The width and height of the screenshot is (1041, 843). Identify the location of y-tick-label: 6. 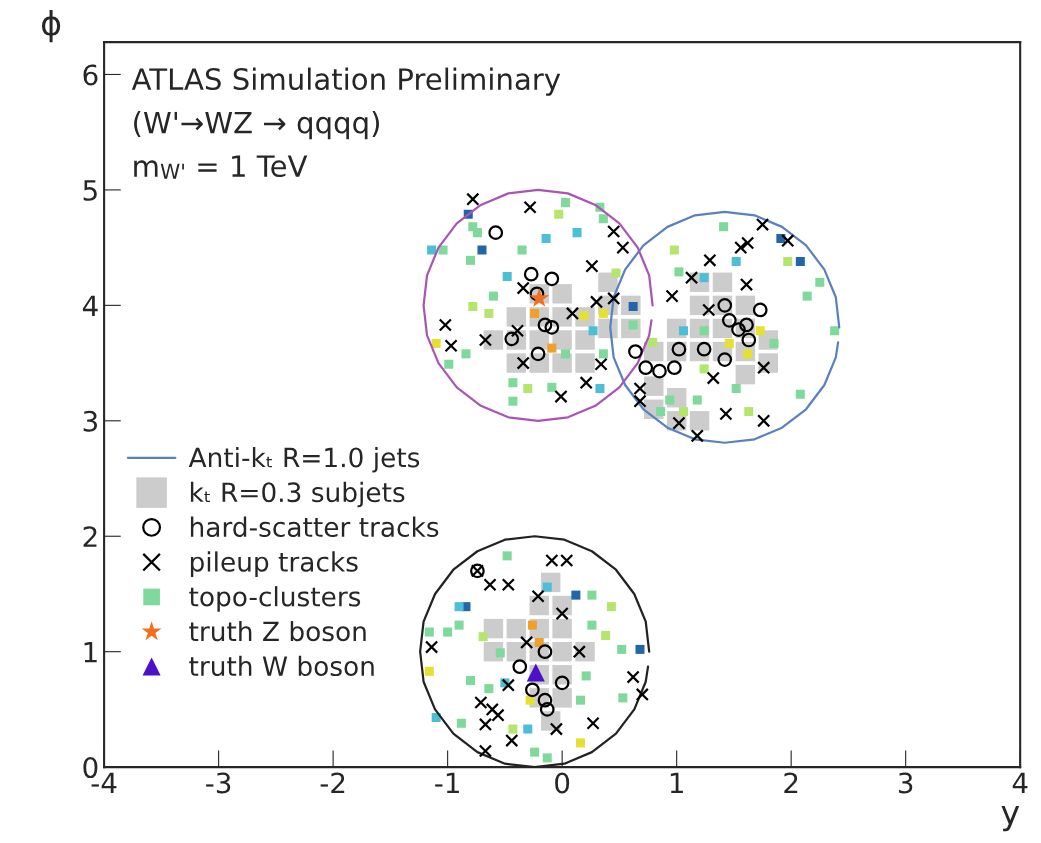
(90, 75).